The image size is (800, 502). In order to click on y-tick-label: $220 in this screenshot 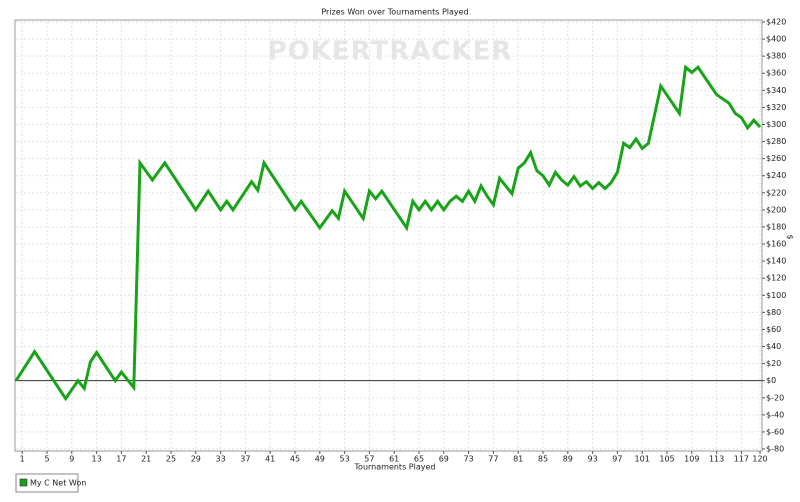, I will do `click(776, 192)`.